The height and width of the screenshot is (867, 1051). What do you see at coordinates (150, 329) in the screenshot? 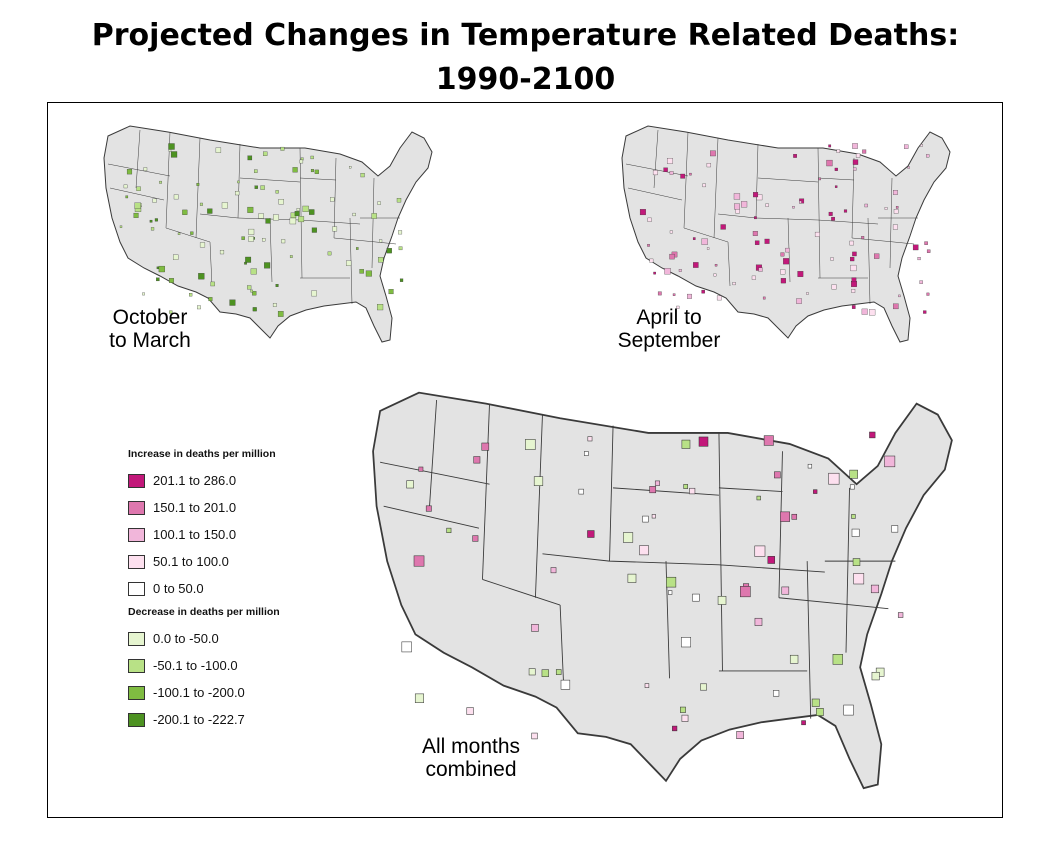
I see `label-october-to-march: October to March` at bounding box center [150, 329].